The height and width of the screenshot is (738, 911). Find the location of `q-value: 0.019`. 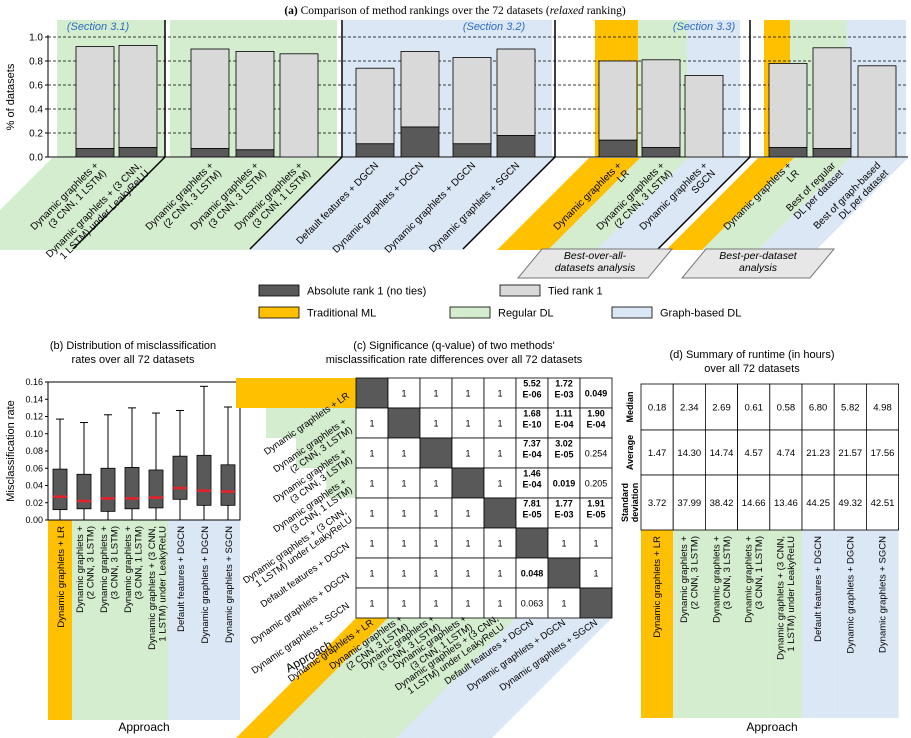

q-value: 0.019 is located at coordinates (564, 484).